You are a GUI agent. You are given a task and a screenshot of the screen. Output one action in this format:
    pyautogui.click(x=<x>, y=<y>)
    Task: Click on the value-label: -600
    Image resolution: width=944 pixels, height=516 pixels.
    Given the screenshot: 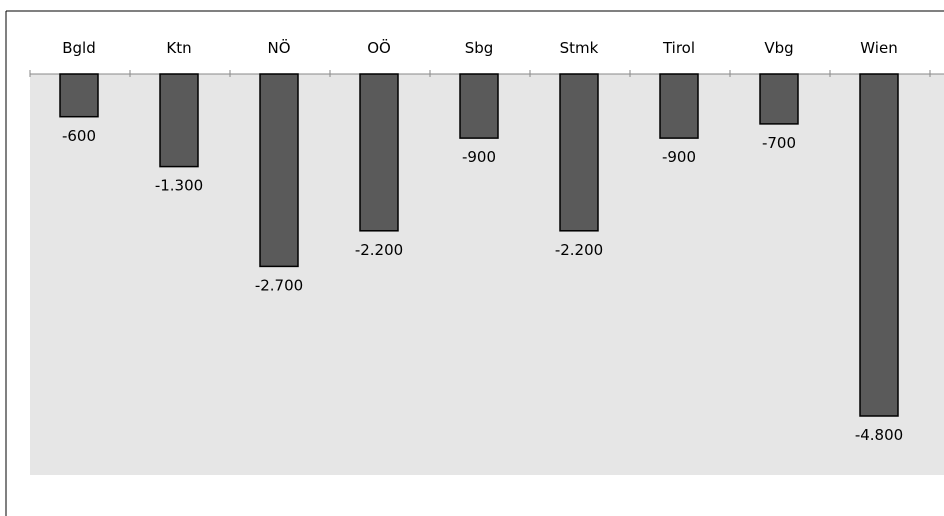 What is the action you would take?
    pyautogui.click(x=79, y=136)
    